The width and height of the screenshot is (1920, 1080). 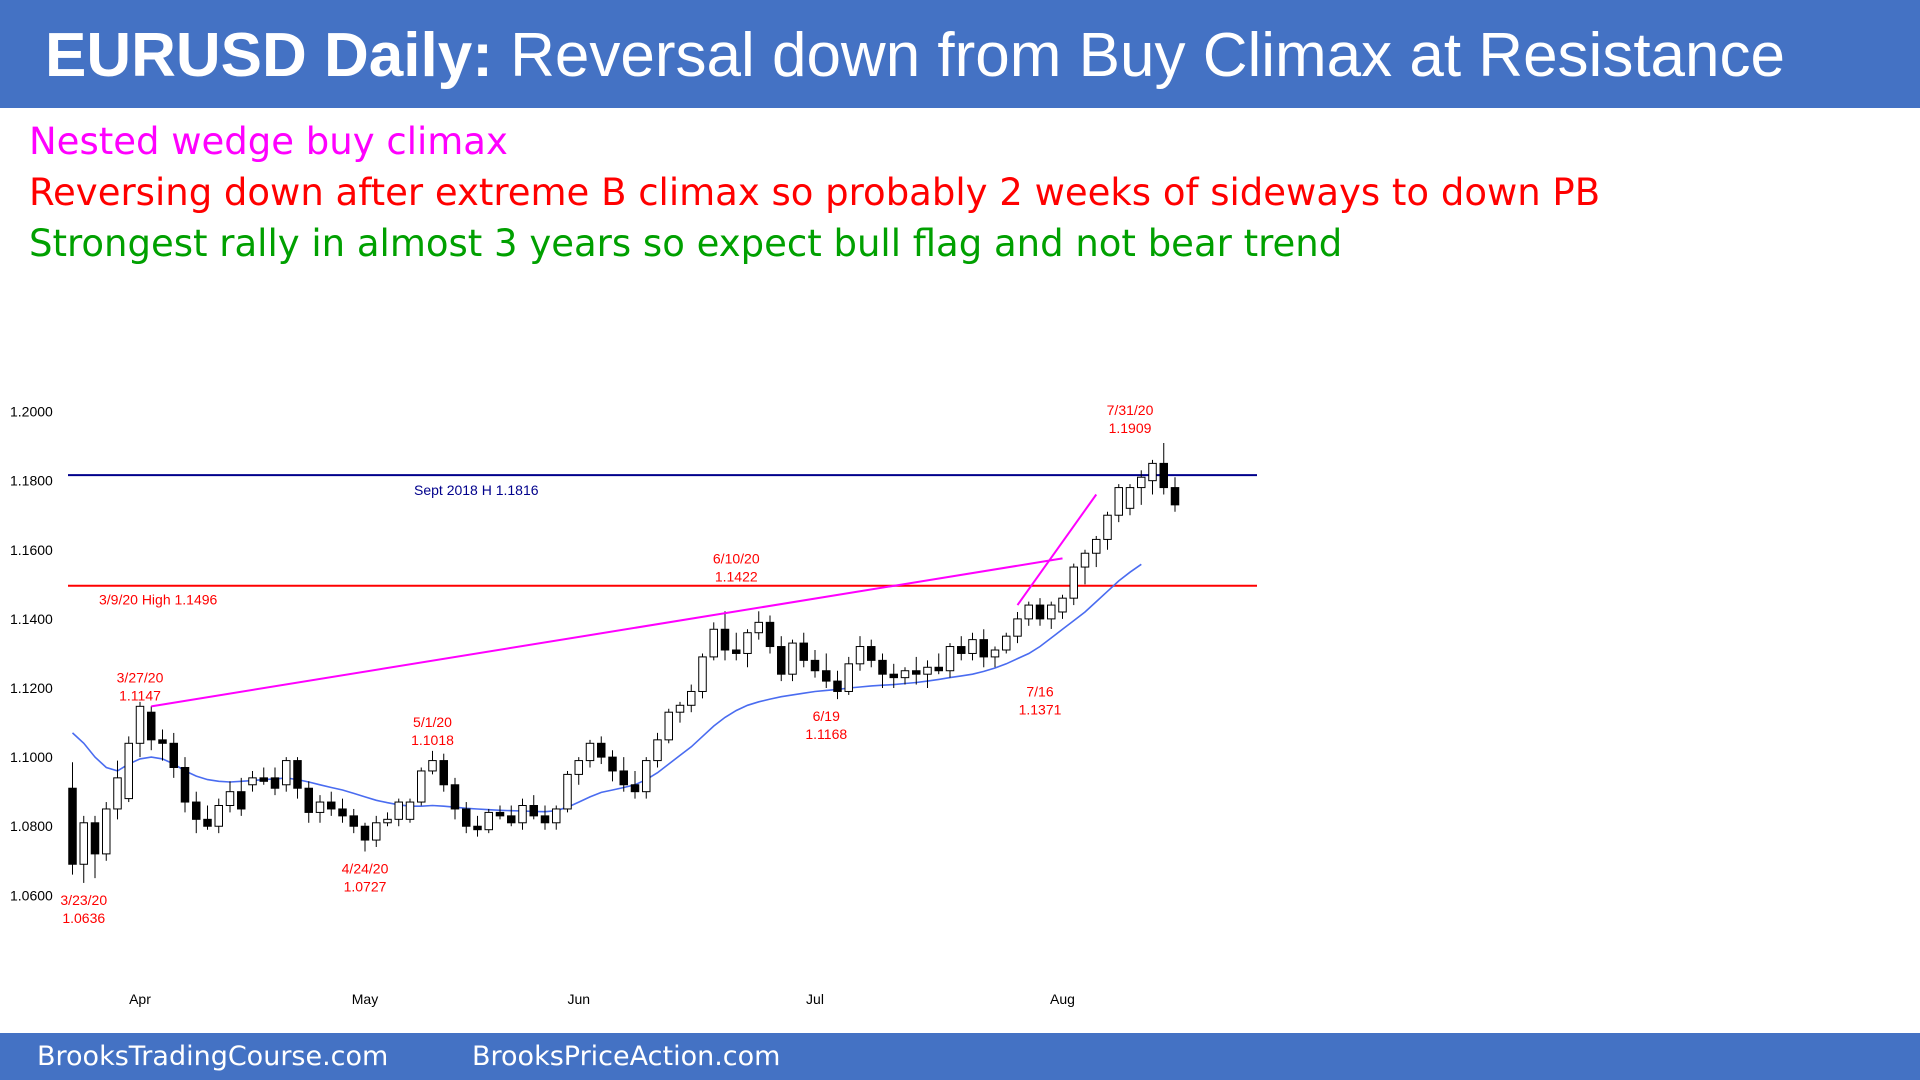 What do you see at coordinates (626, 1056) in the screenshot?
I see `footer-right-link: BrooksPriceAction.com` at bounding box center [626, 1056].